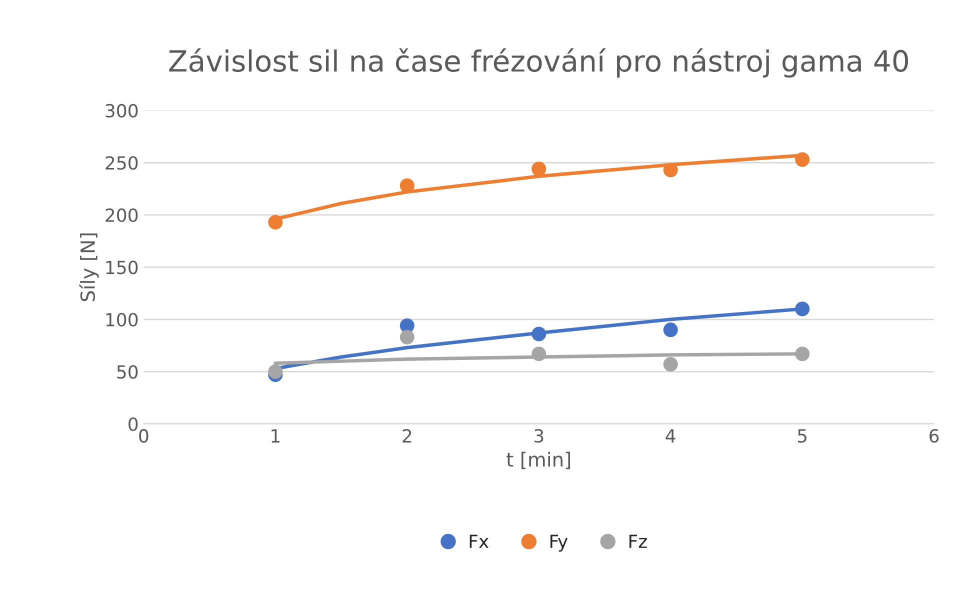 The image size is (958, 597). I want to click on x-axis-title: t [min], so click(538, 461).